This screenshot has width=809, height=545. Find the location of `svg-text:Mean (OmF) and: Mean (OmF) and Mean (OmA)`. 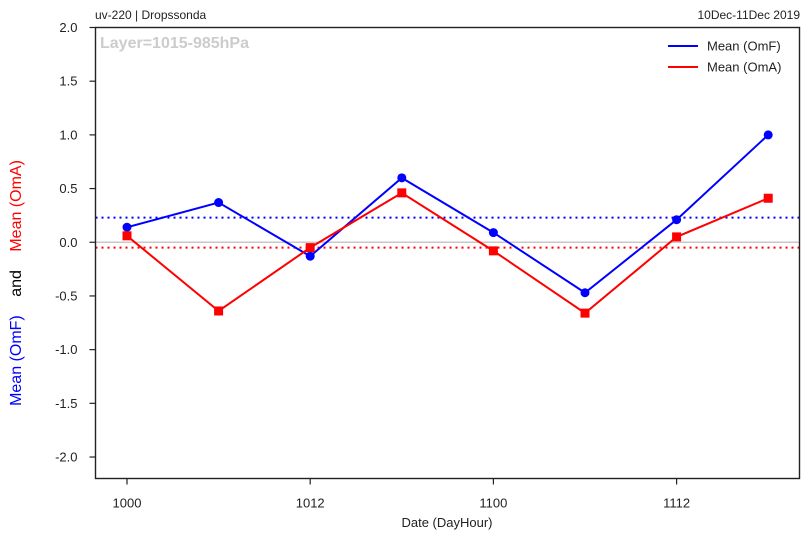

svg-text:Mean (OmF) and: Mean (OmF) and Mean (OmA) is located at coordinates (16, 283).